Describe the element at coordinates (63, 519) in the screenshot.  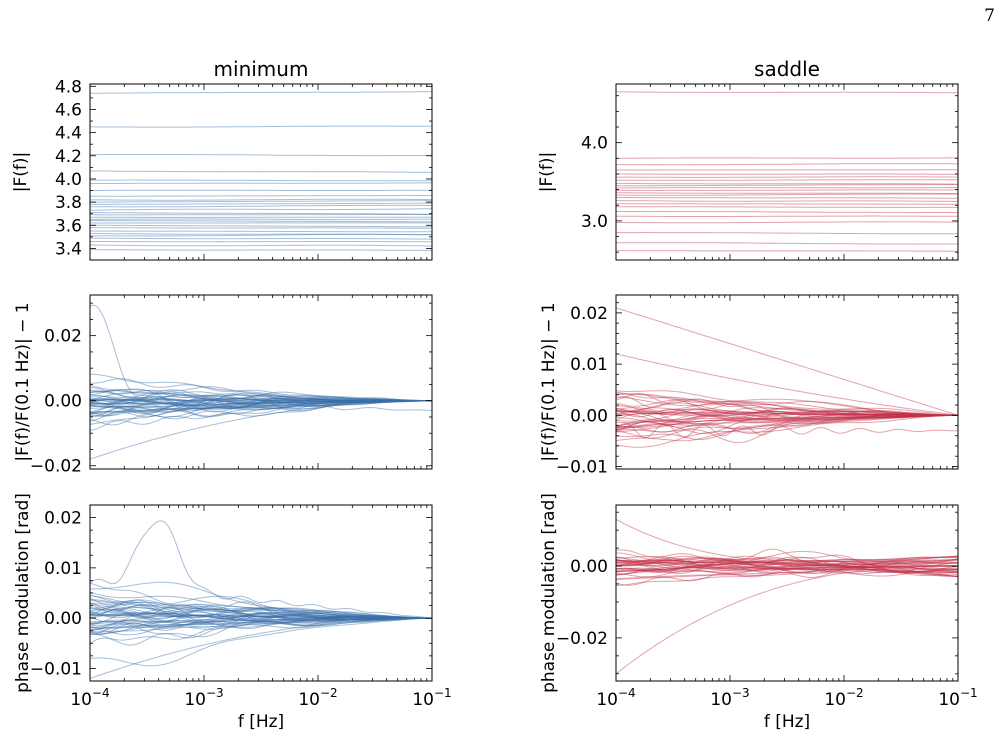
I see `y-tick-label: 0.02` at that location.